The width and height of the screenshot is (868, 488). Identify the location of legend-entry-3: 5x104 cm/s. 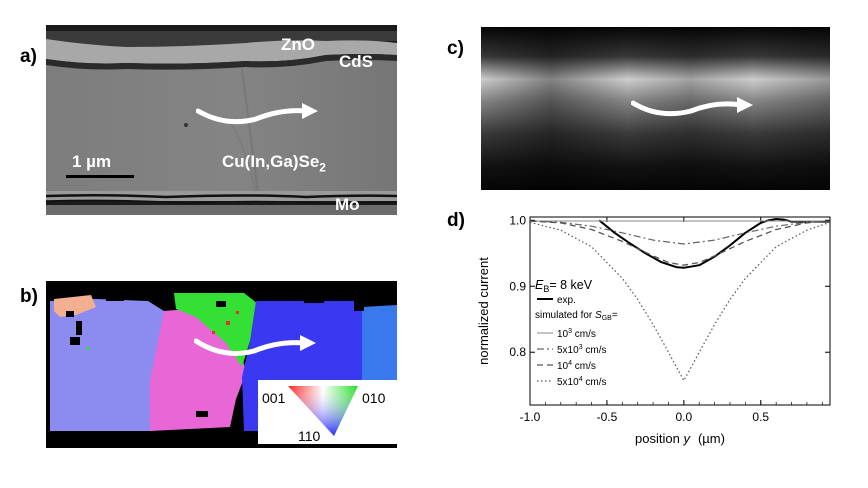
(581, 382).